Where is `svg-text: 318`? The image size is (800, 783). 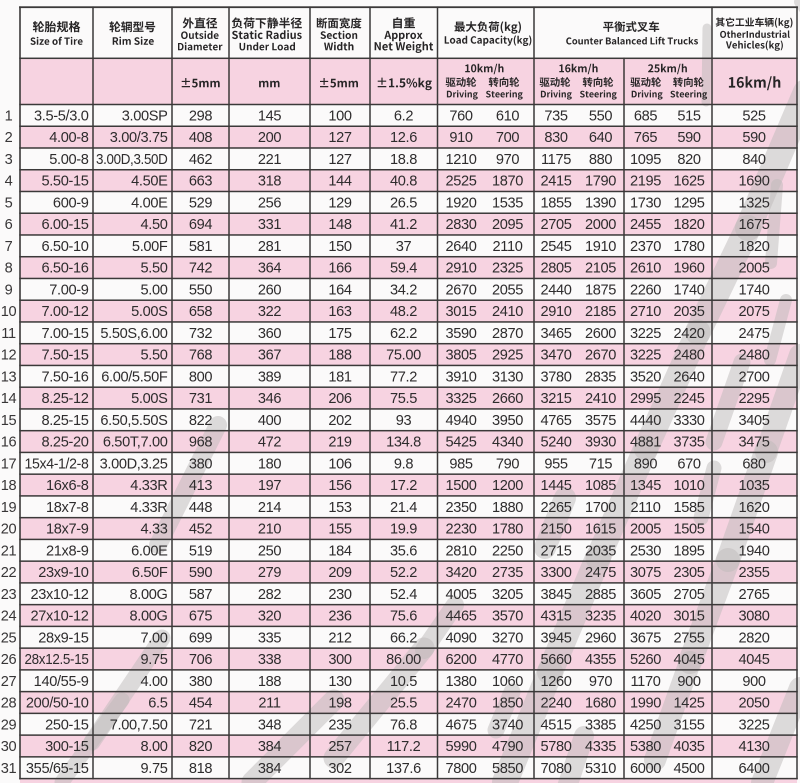 svg-text: 318 is located at coordinates (270, 182).